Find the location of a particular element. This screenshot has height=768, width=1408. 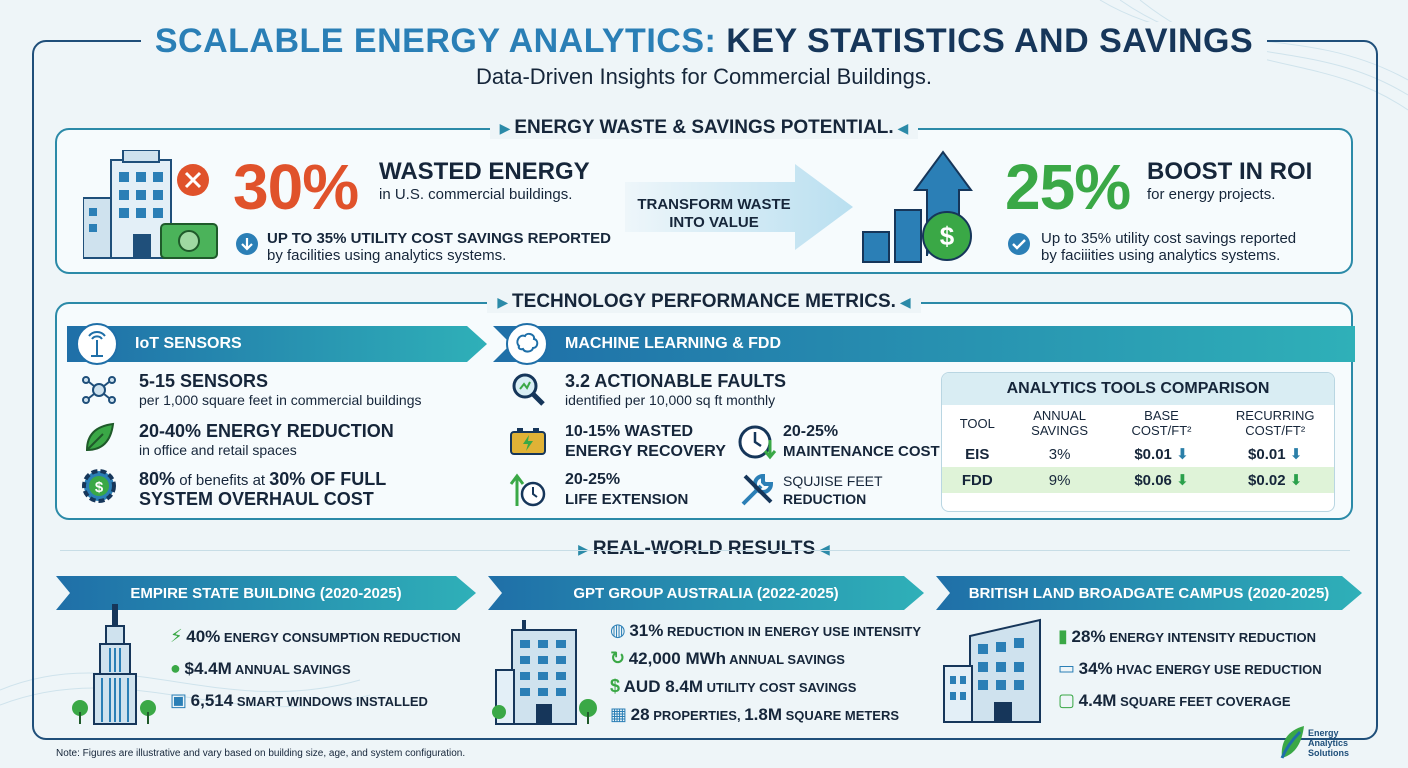

gpt-building-icon is located at coordinates (544, 672).